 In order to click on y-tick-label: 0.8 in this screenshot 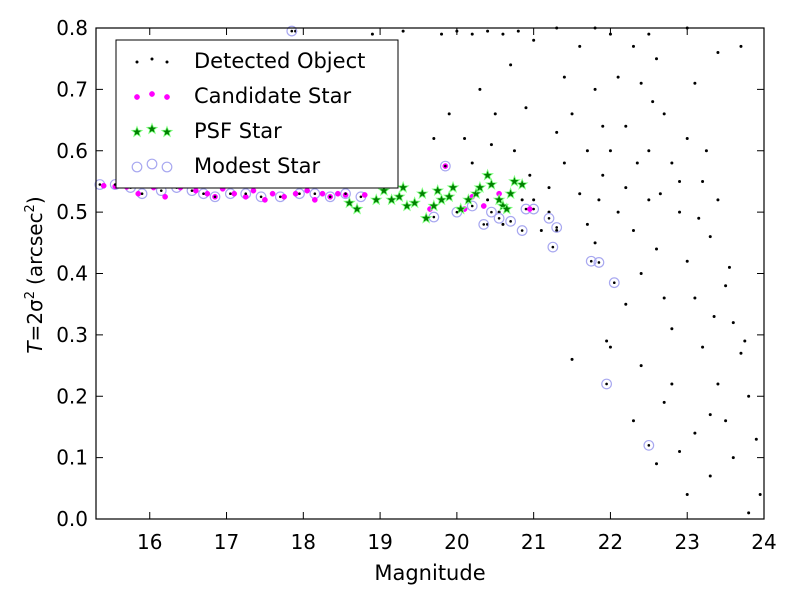, I will do `click(72, 28)`.